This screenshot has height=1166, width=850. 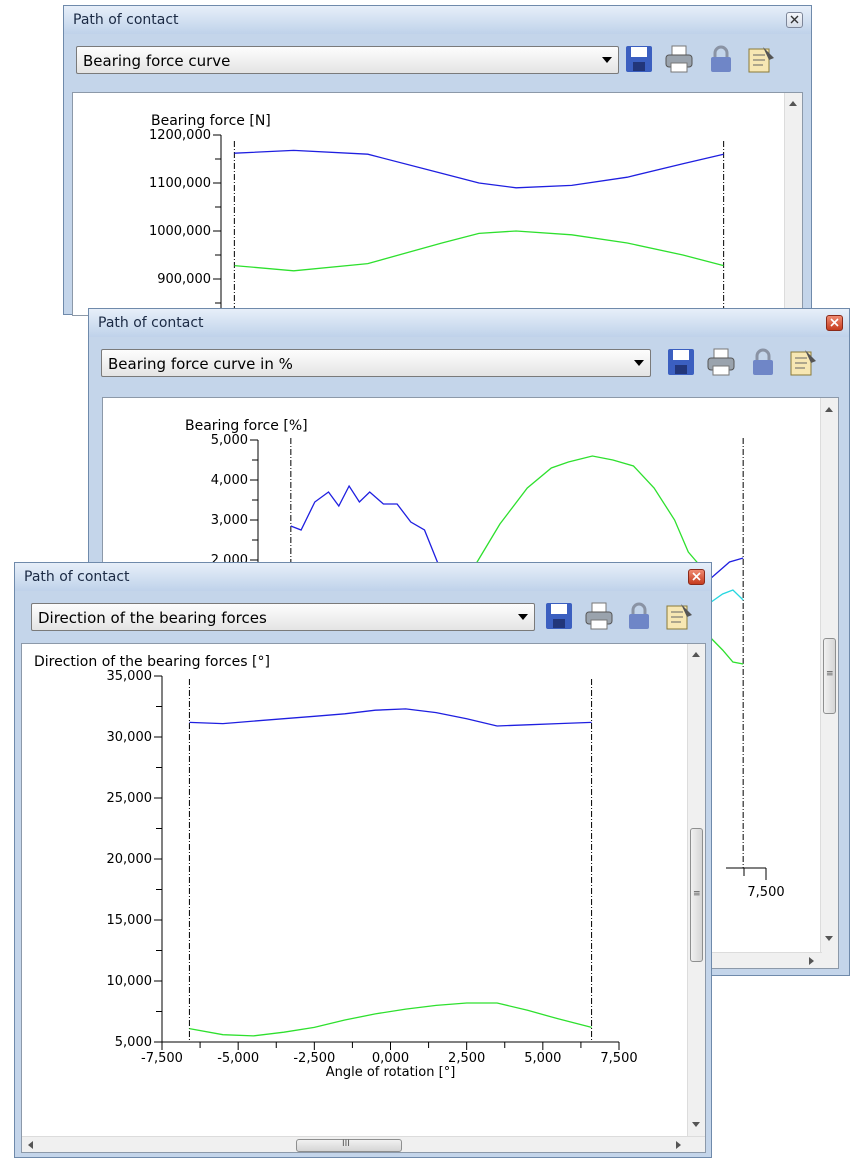 I want to click on y-tick-label: 20,000, so click(x=130, y=859).